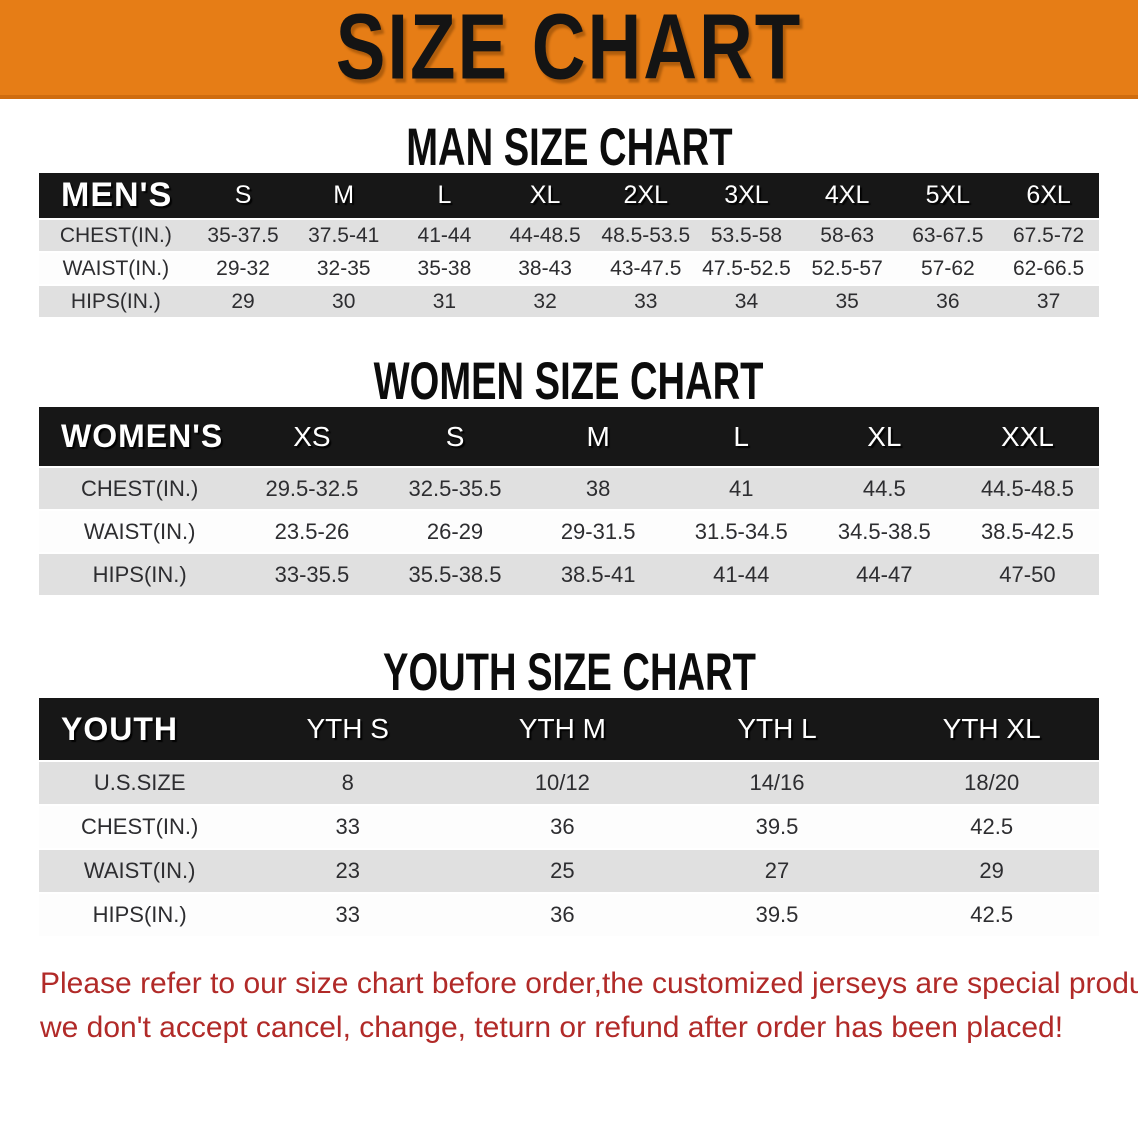 Image resolution: width=1138 pixels, height=1132 pixels. I want to click on men-section-heading: MAN SIZE CHART, so click(569, 146).